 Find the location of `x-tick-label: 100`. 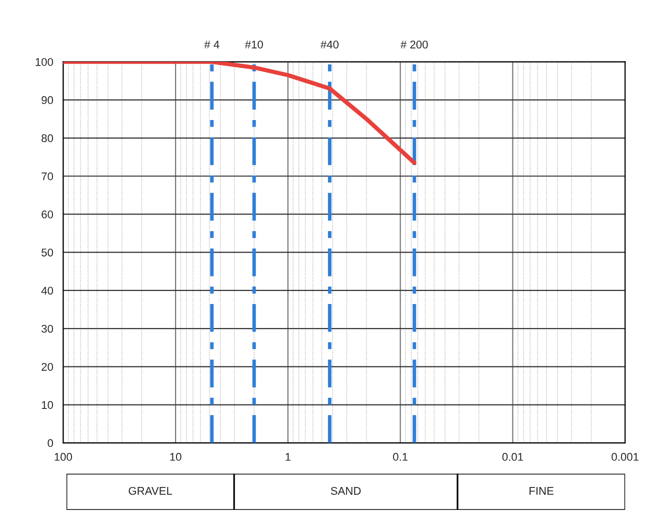

x-tick-label: 100 is located at coordinates (63, 456).